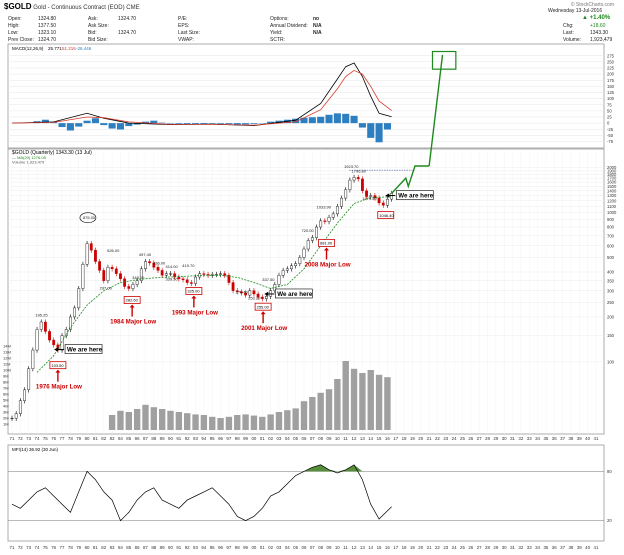 The height and width of the screenshot is (555, 624). What do you see at coordinates (266, 294) in the screenshot?
I see `callout-arrow-head` at bounding box center [266, 294].